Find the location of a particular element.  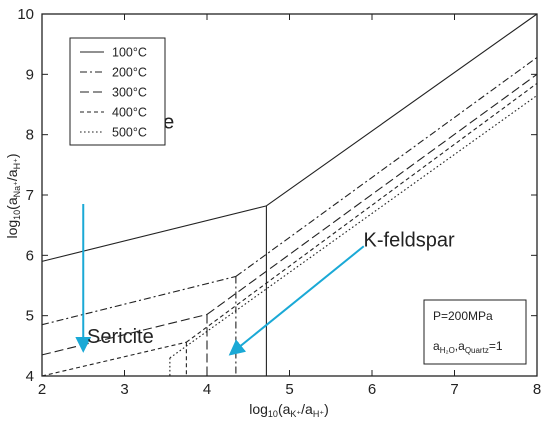

x-axis-title: log10(aK⁺/aH⁺) is located at coordinates (289, 410).